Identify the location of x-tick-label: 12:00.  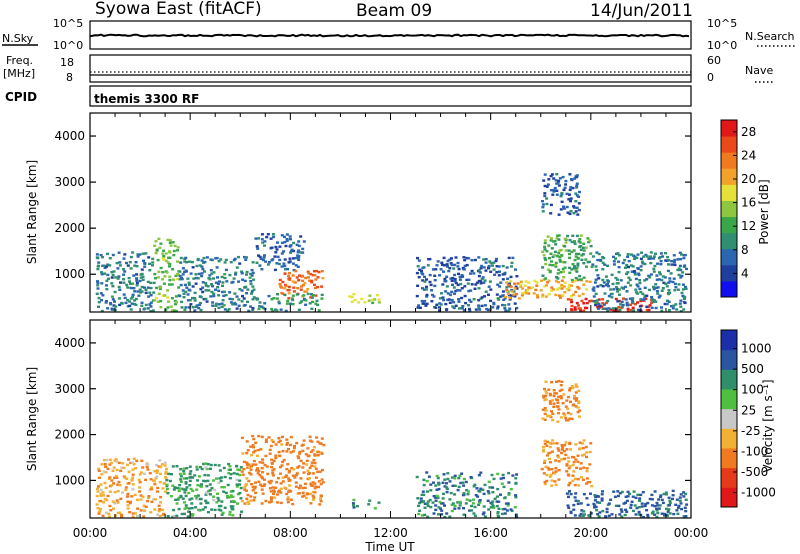
(390, 533).